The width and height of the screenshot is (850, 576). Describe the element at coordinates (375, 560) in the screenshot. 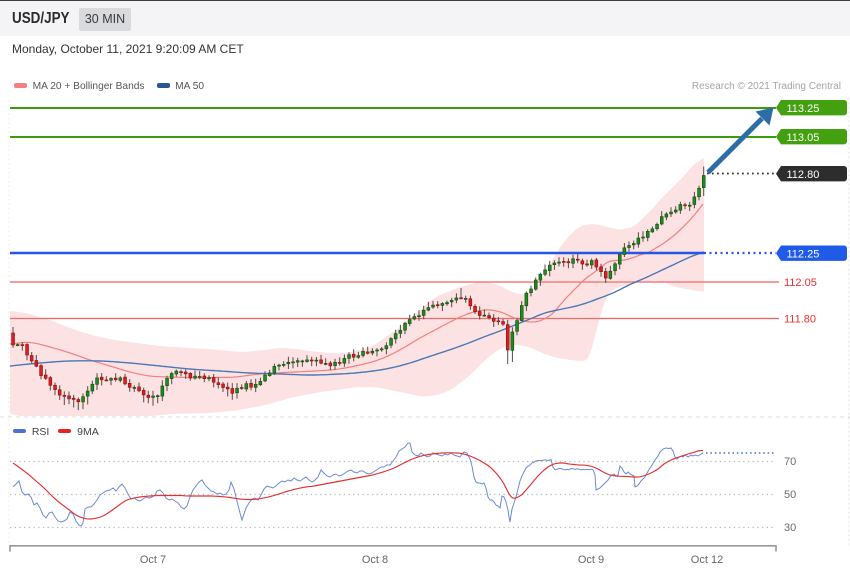

I see `svg-text: Oct 8` at that location.